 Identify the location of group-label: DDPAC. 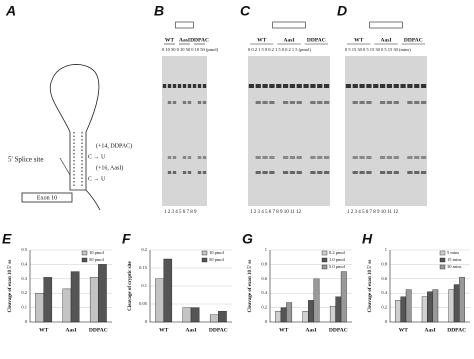
(413, 40).